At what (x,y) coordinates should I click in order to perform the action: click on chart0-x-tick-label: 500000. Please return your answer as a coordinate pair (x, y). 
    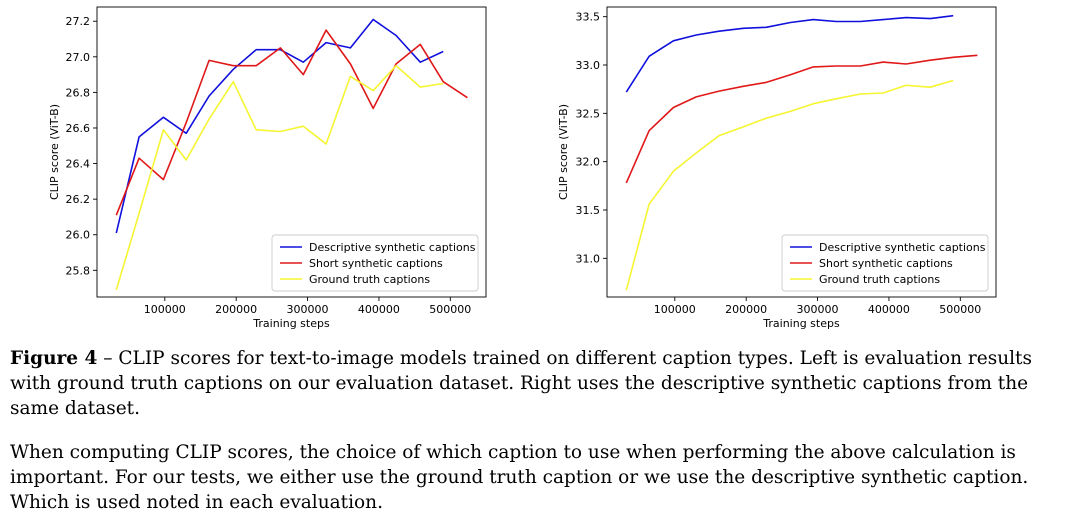
    Looking at the image, I should click on (450, 309).